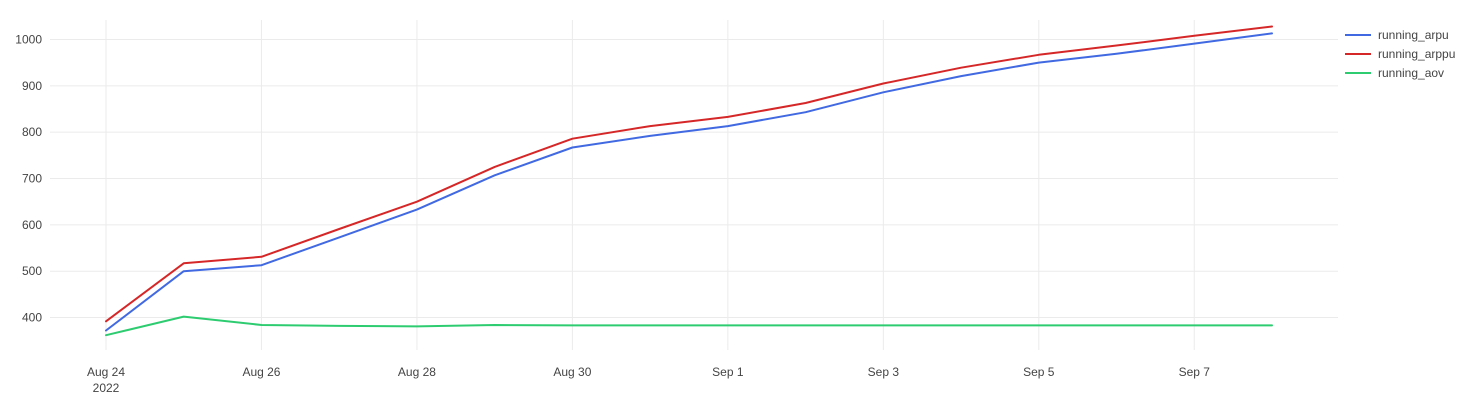 This screenshot has width=1477, height=400. I want to click on legend-item-running-arppu: running_arppu, so click(1400, 54).